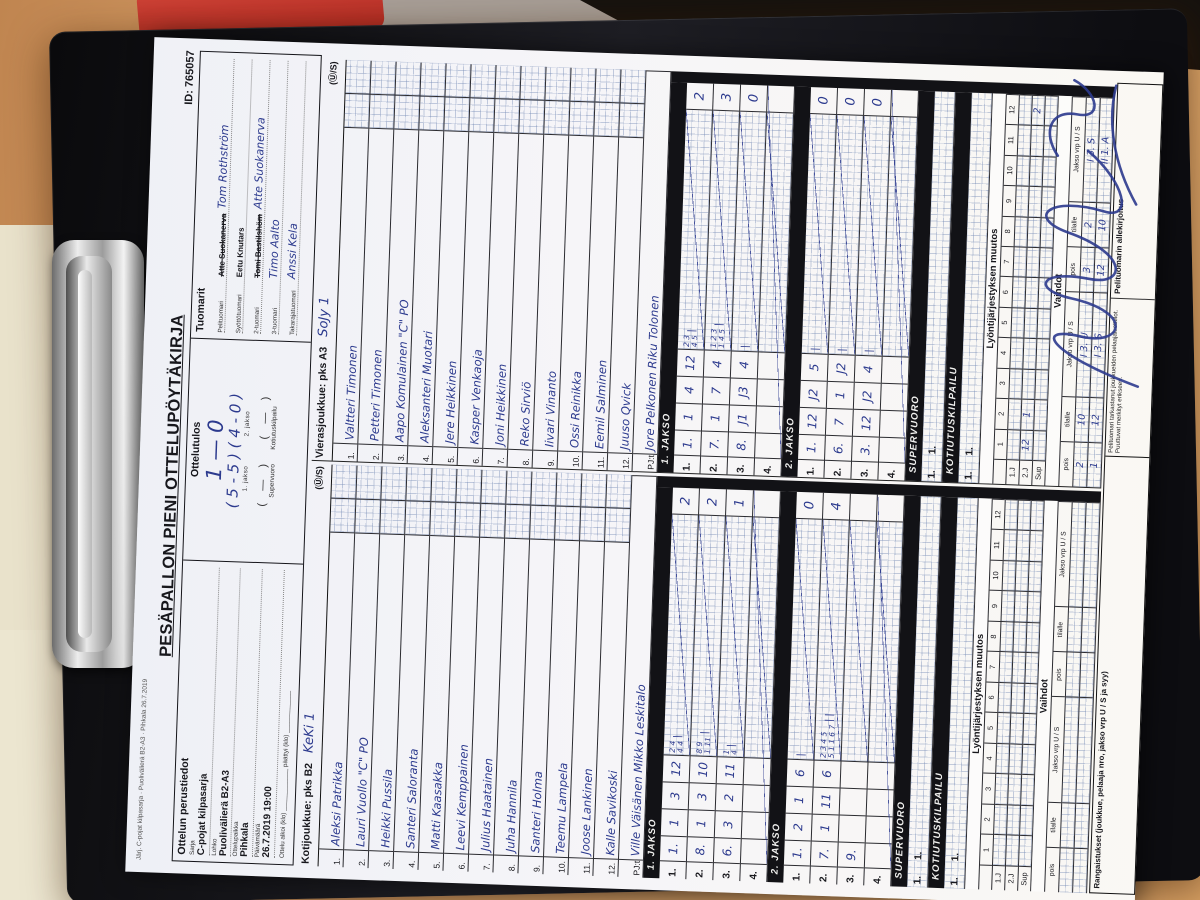  I want to click on jakso-row-number: 4., so click(753, 872).